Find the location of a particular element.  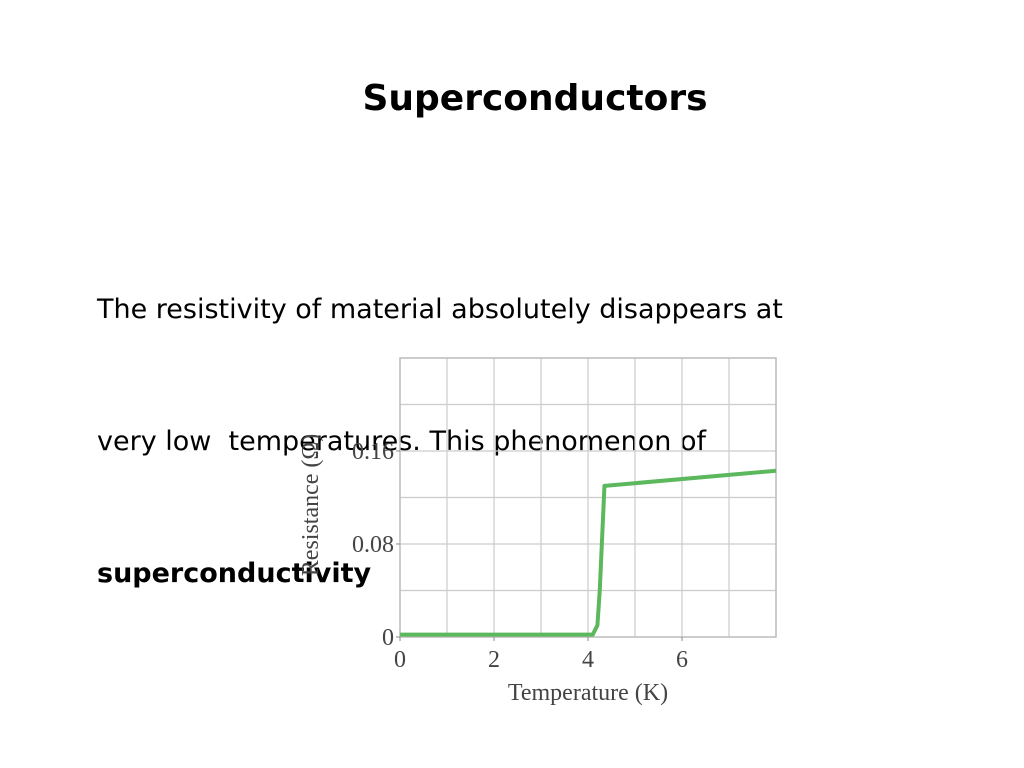

x-tick-label: 0 is located at coordinates (400, 660).